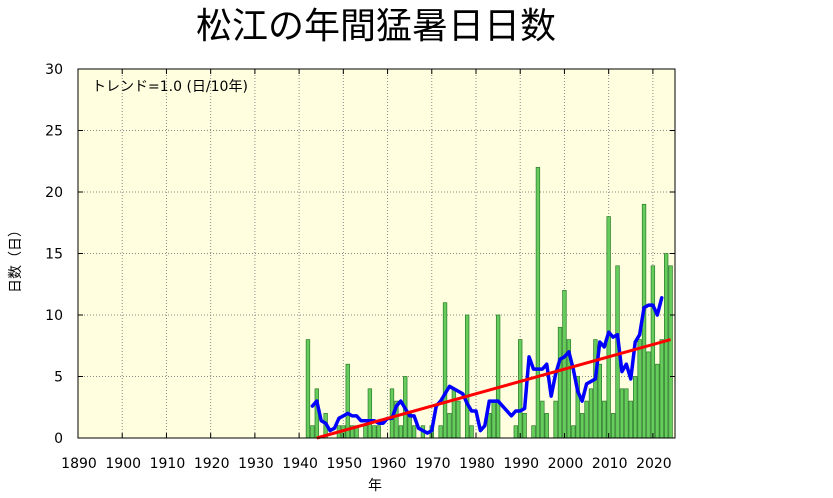 The width and height of the screenshot is (833, 498). Describe the element at coordinates (657, 401) in the screenshot. I see `bar-2021` at that location.